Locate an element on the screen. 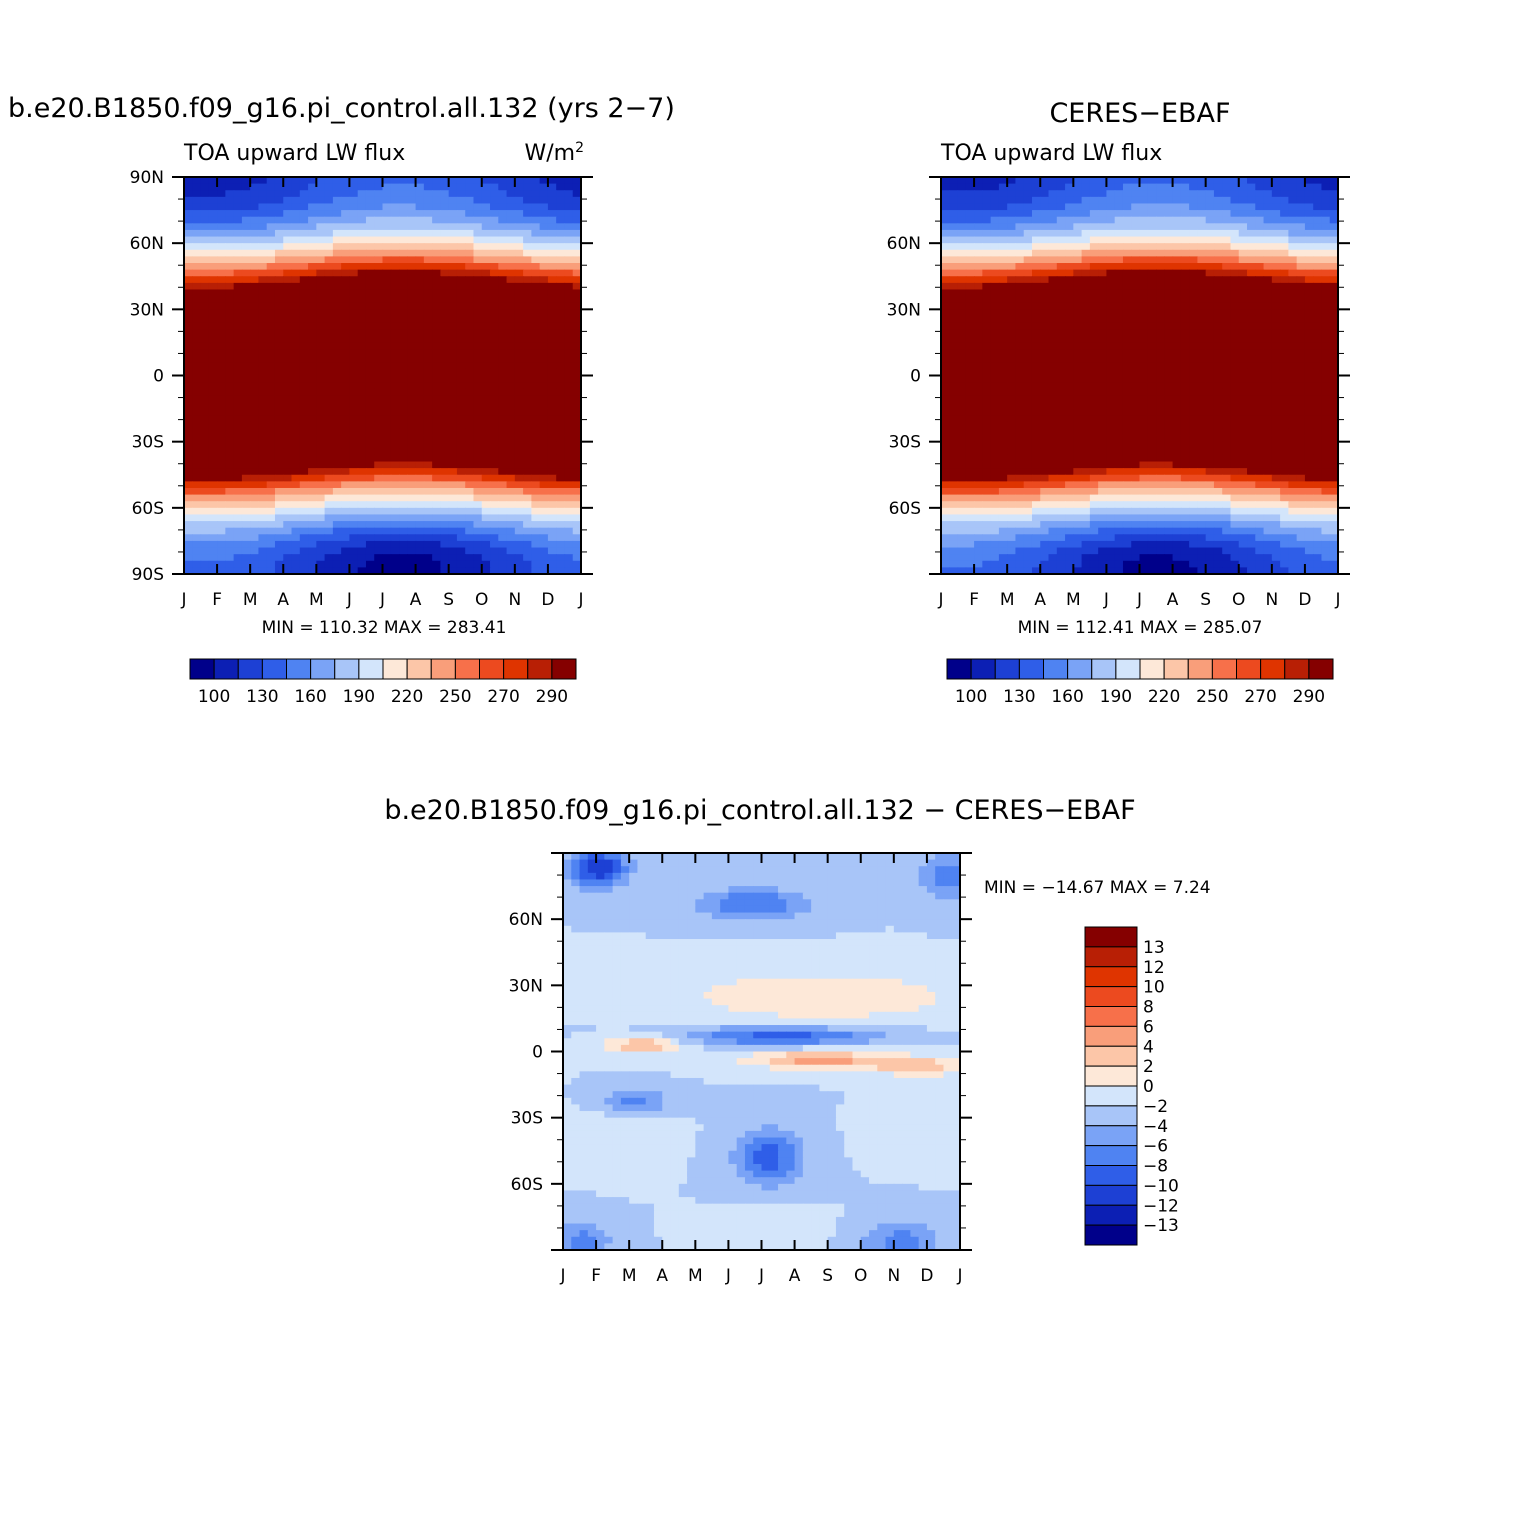 This screenshot has height=1528, width=1524. colorbar-box is located at coordinates (564, 669).